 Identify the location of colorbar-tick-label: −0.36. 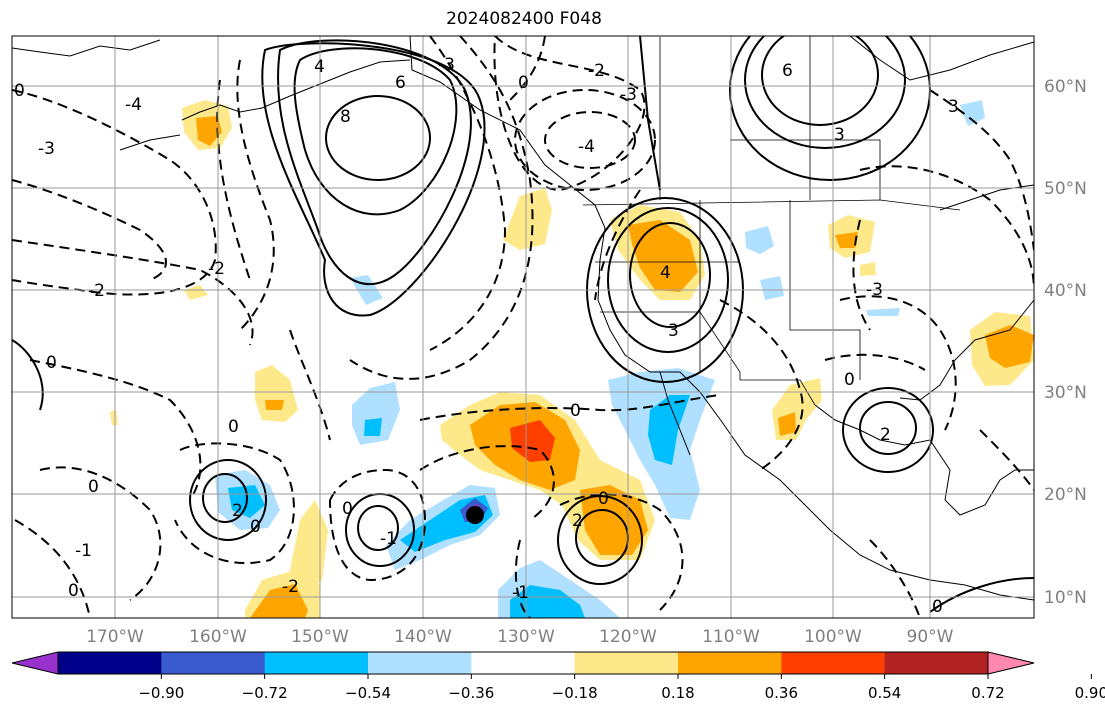
(471, 693).